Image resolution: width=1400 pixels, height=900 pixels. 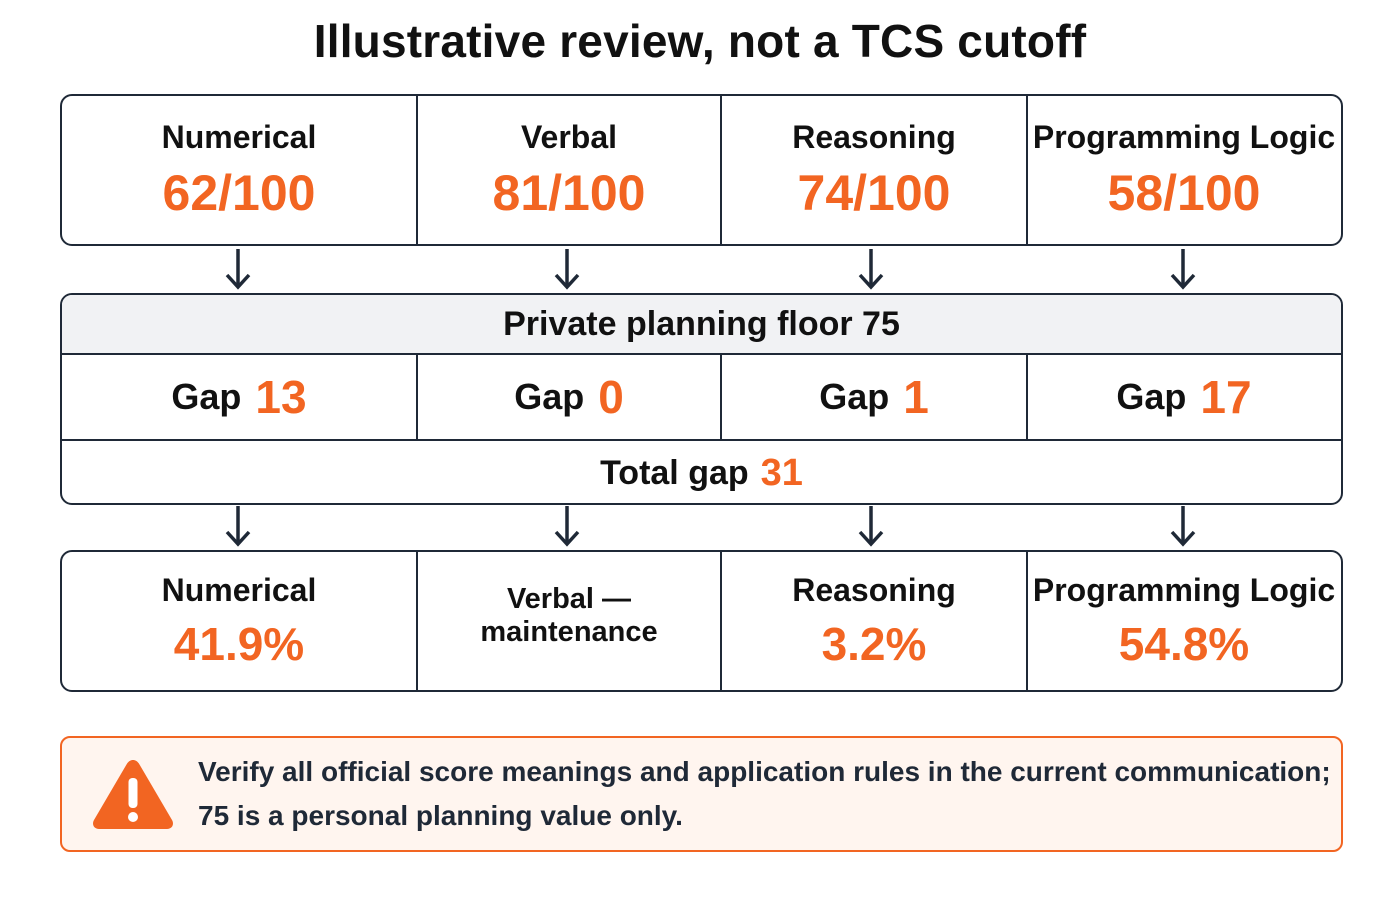 I want to click on share-label: Verbal — maintenance, so click(x=569, y=615).